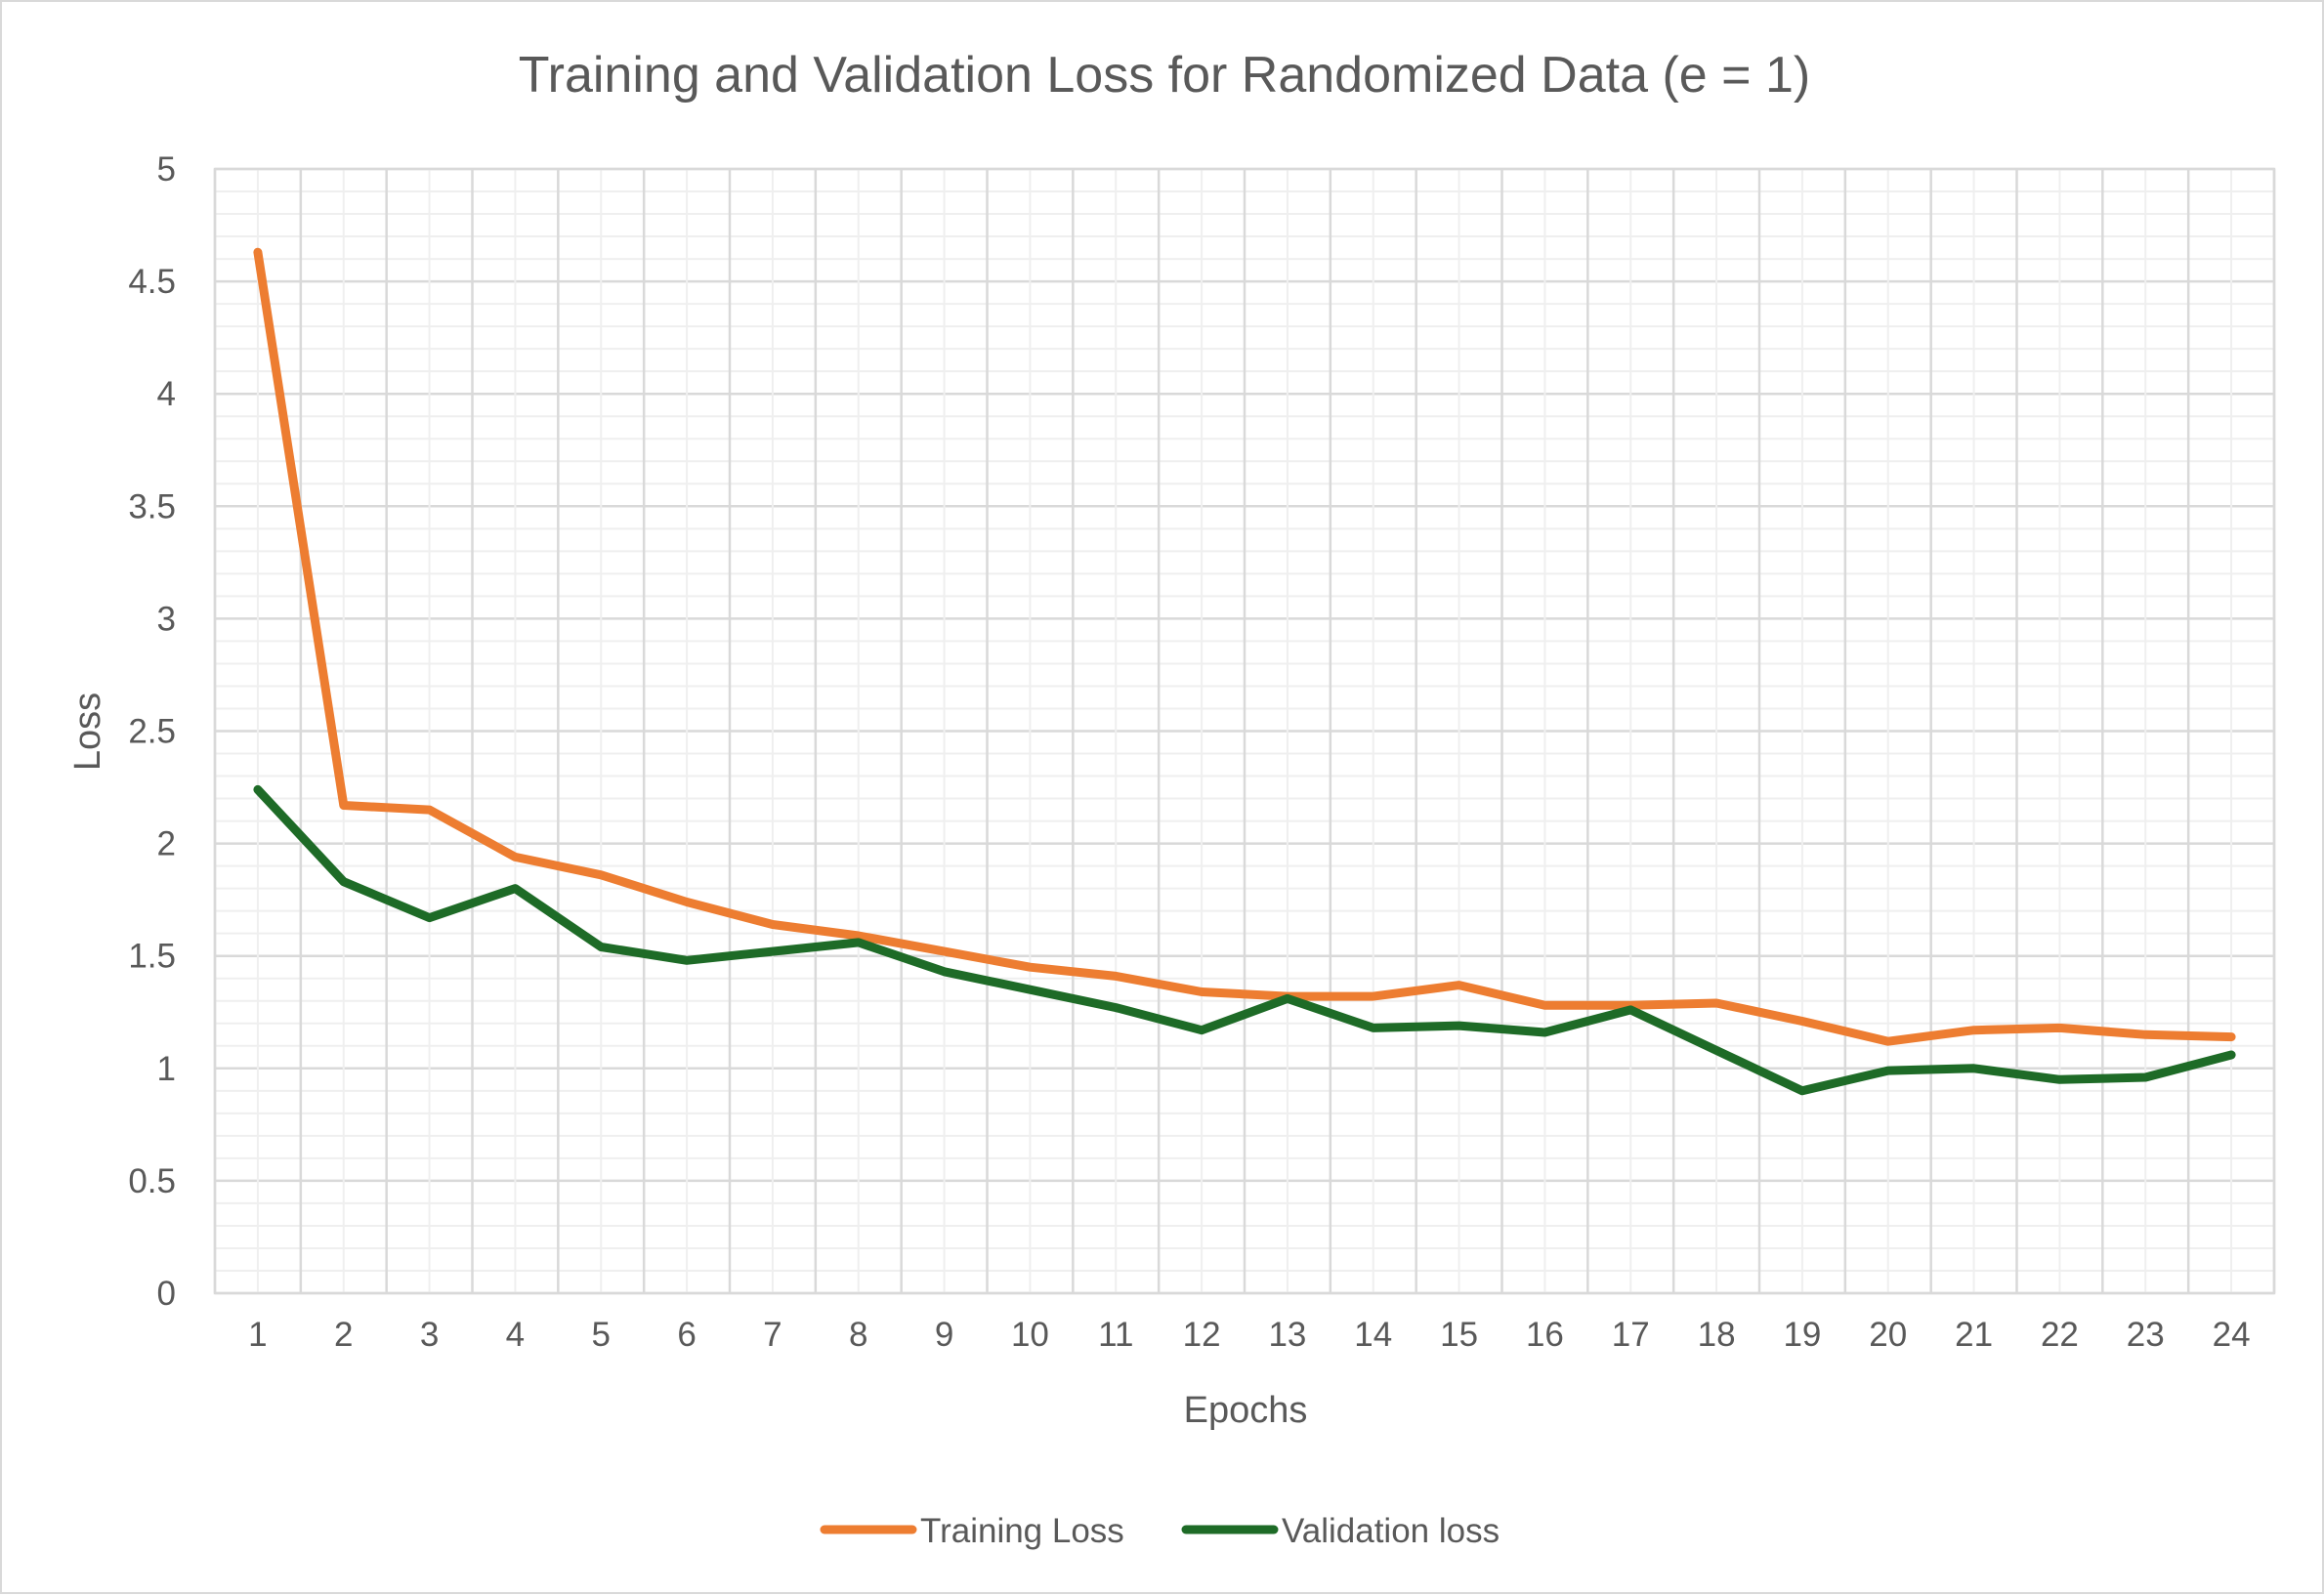 This screenshot has width=2324, height=1596. What do you see at coordinates (166, 394) in the screenshot?
I see `y-tick-label: 4` at bounding box center [166, 394].